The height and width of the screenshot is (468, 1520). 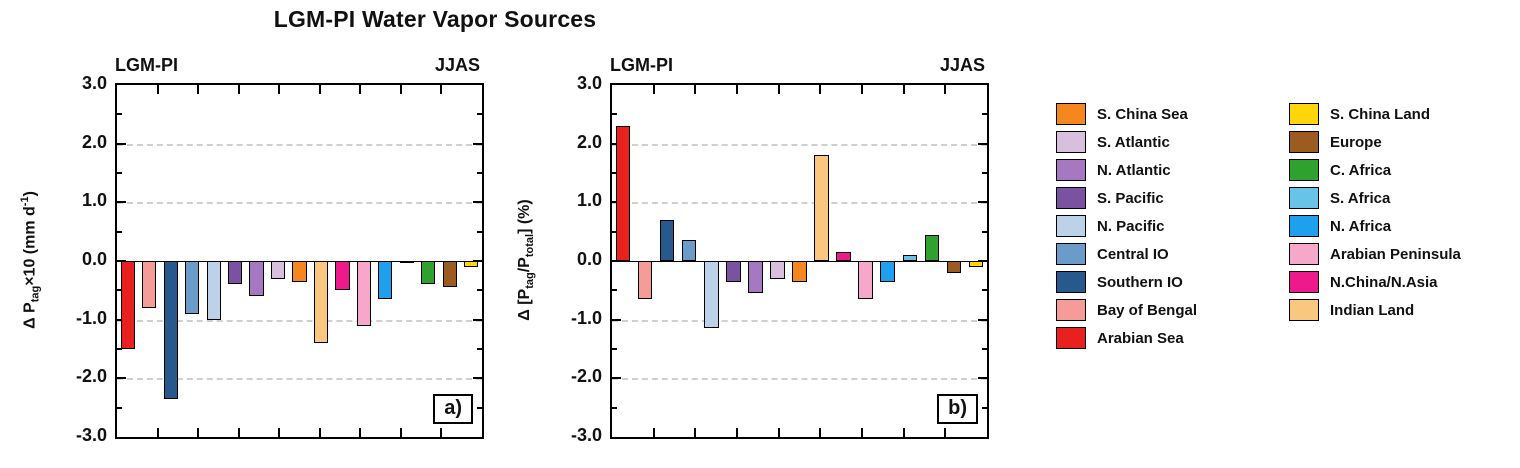 I want to click on y-tick-label: 1.0, so click(x=589, y=200).